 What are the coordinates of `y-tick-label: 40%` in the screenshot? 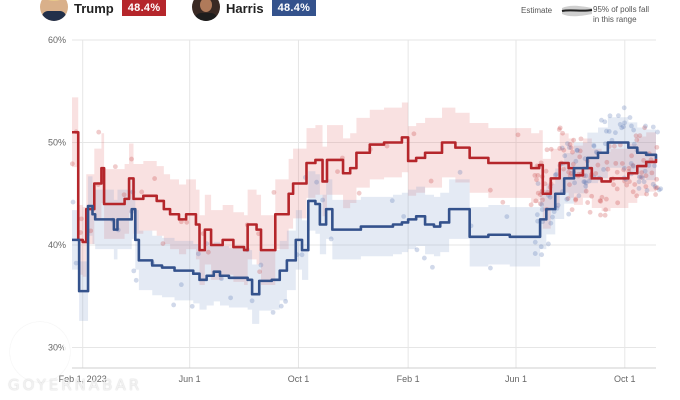 It's located at (57, 245).